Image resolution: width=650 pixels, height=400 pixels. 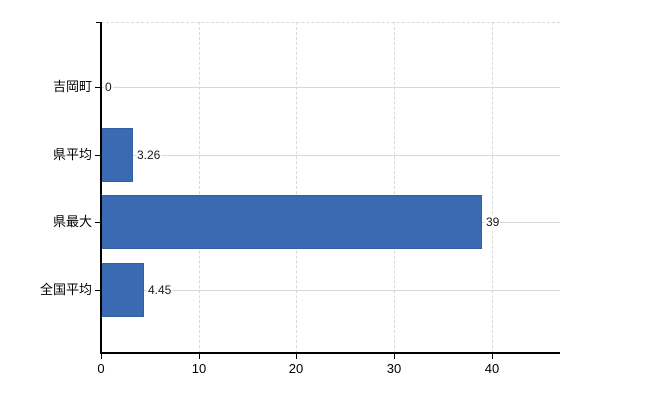 What do you see at coordinates (296, 368) in the screenshot?
I see `x-tick-label: 20` at bounding box center [296, 368].